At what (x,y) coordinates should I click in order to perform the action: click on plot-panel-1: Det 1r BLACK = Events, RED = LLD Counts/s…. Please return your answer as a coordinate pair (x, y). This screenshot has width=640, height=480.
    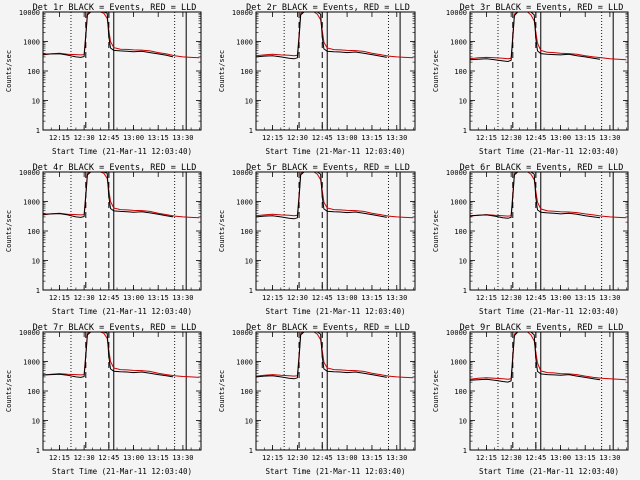
    Looking at the image, I should click on (103, 79).